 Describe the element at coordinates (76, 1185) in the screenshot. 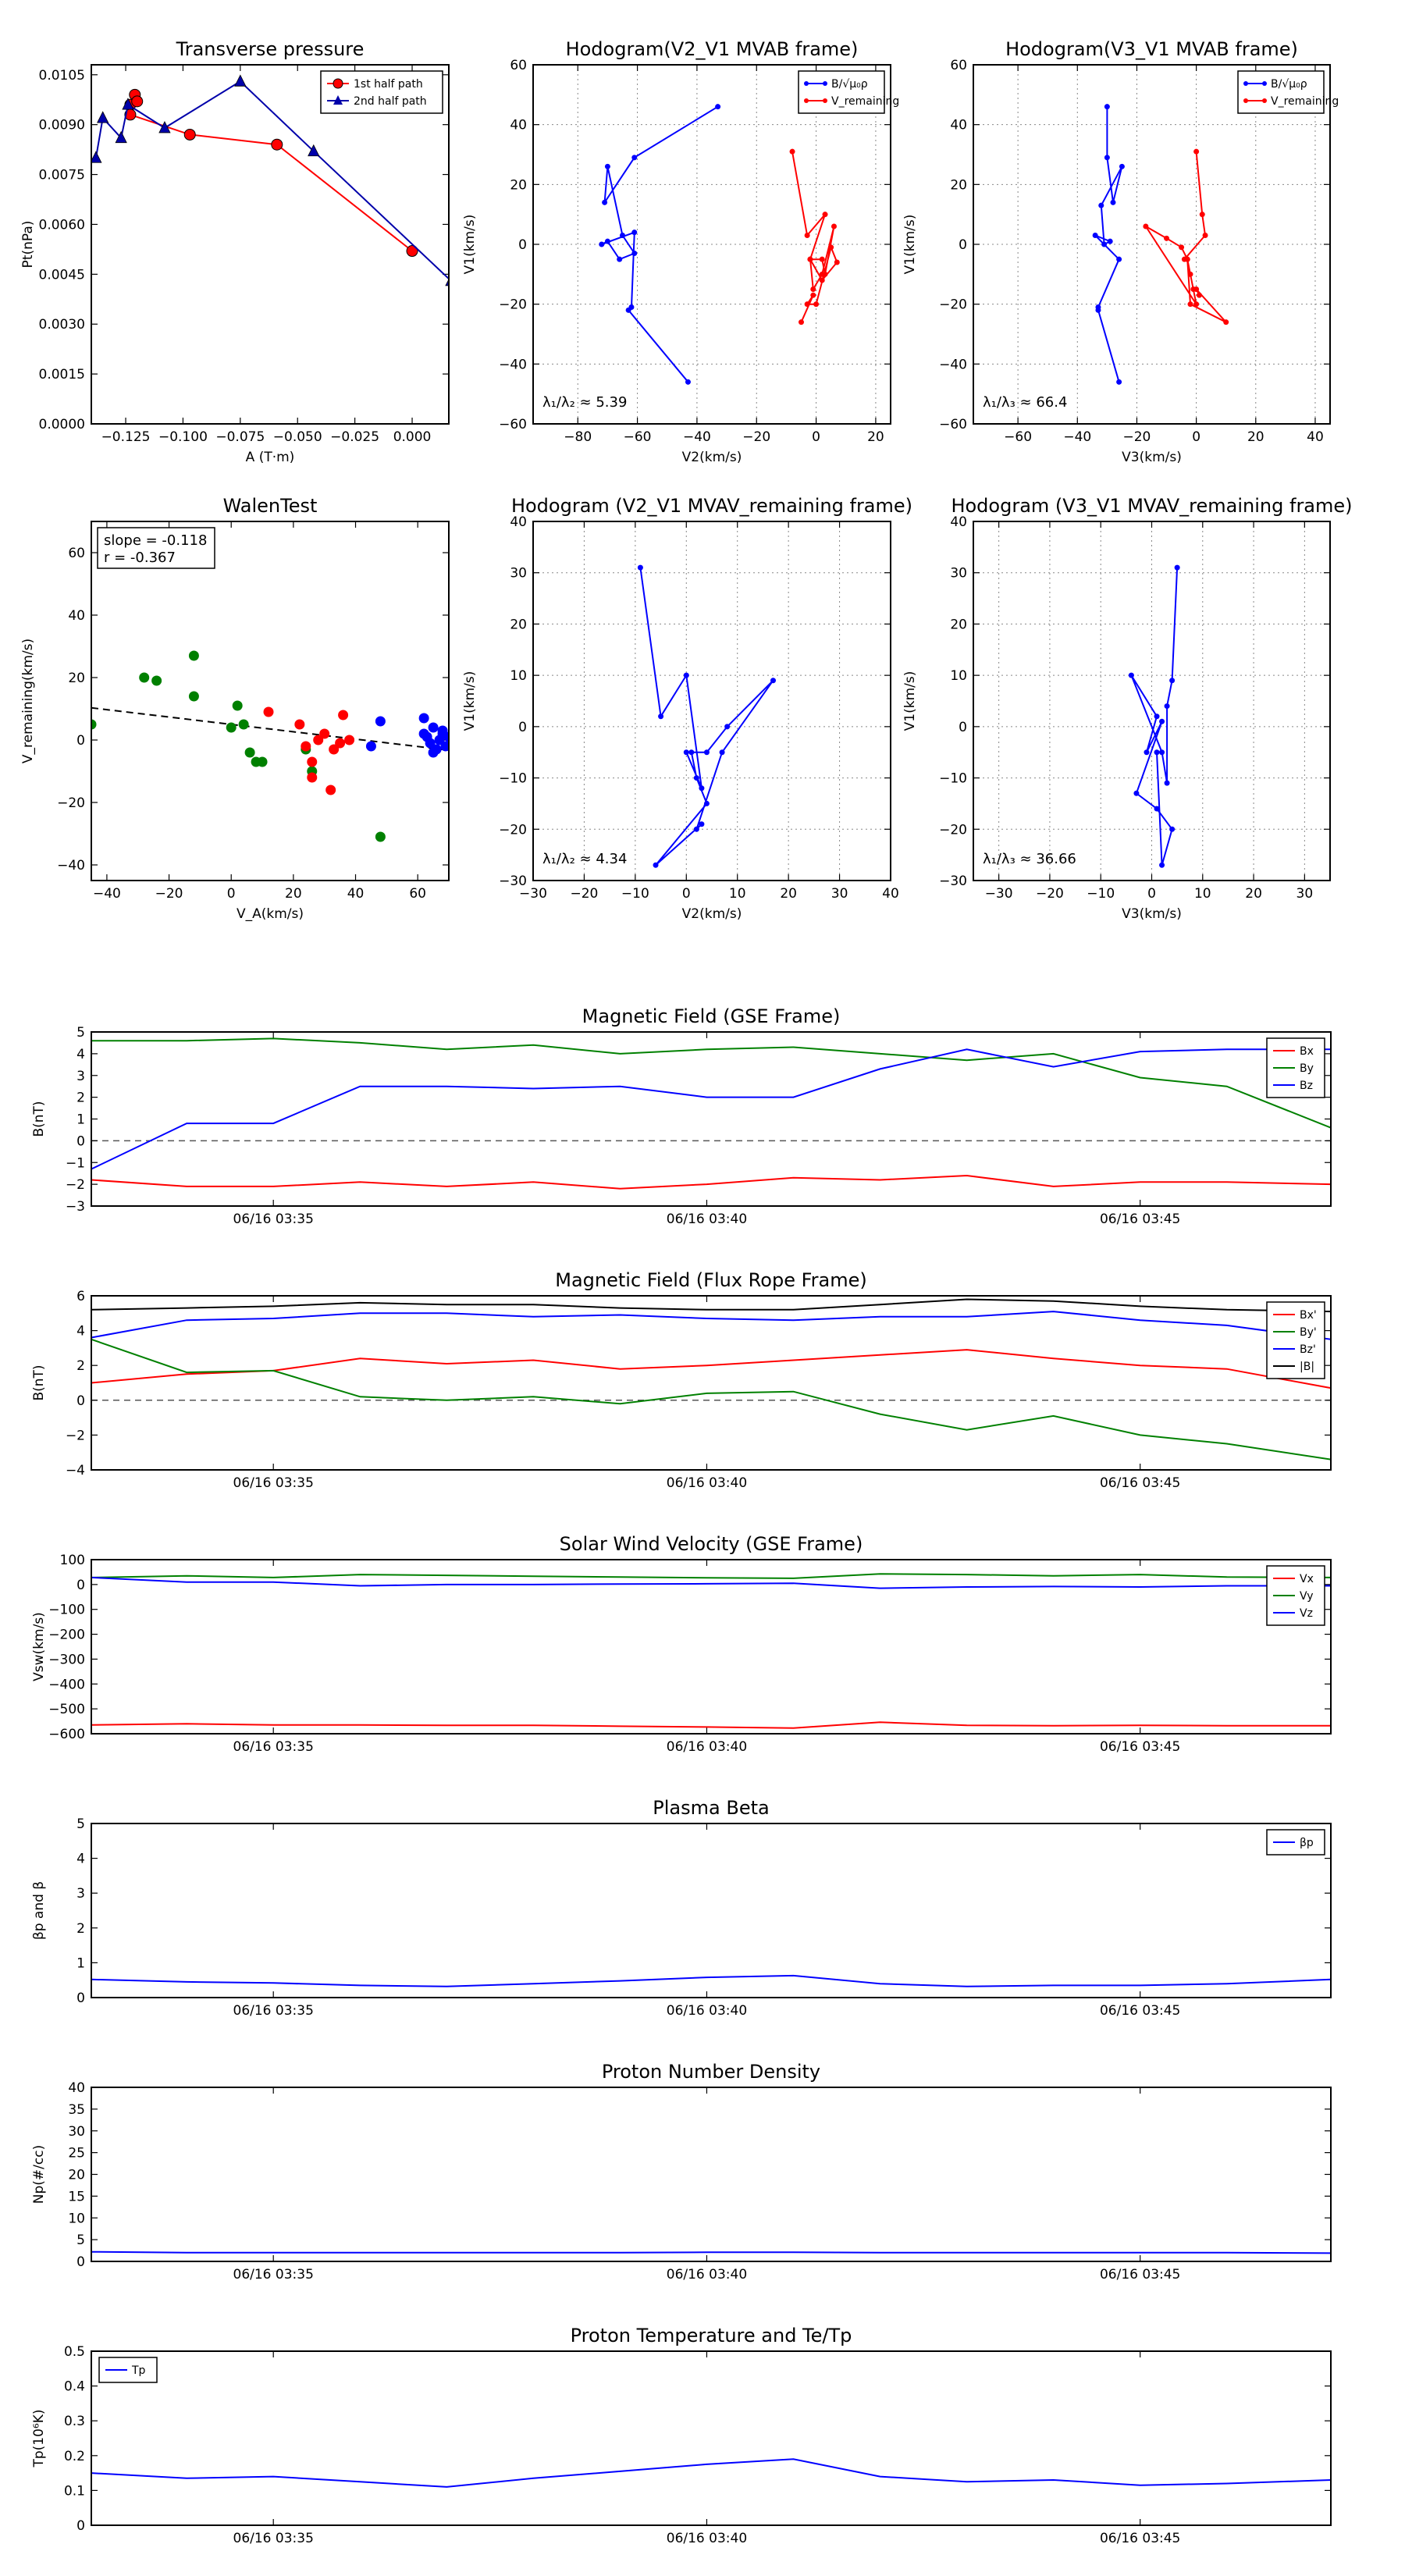

I see `y-tick-label: −2` at that location.